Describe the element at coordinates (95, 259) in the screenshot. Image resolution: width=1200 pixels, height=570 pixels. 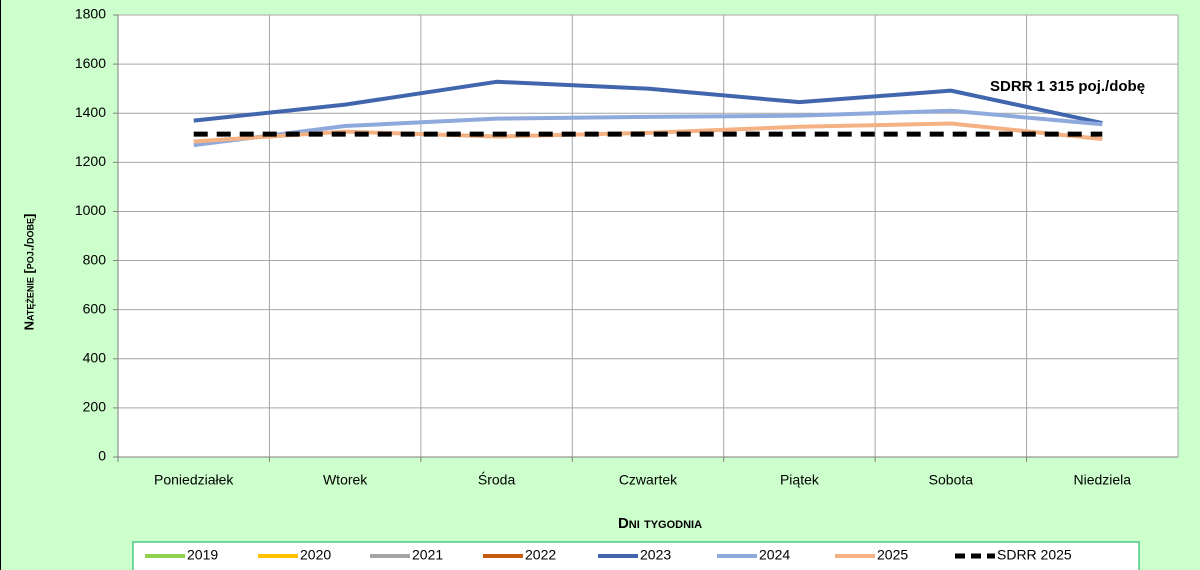
I see `y-tick-label: 800` at that location.